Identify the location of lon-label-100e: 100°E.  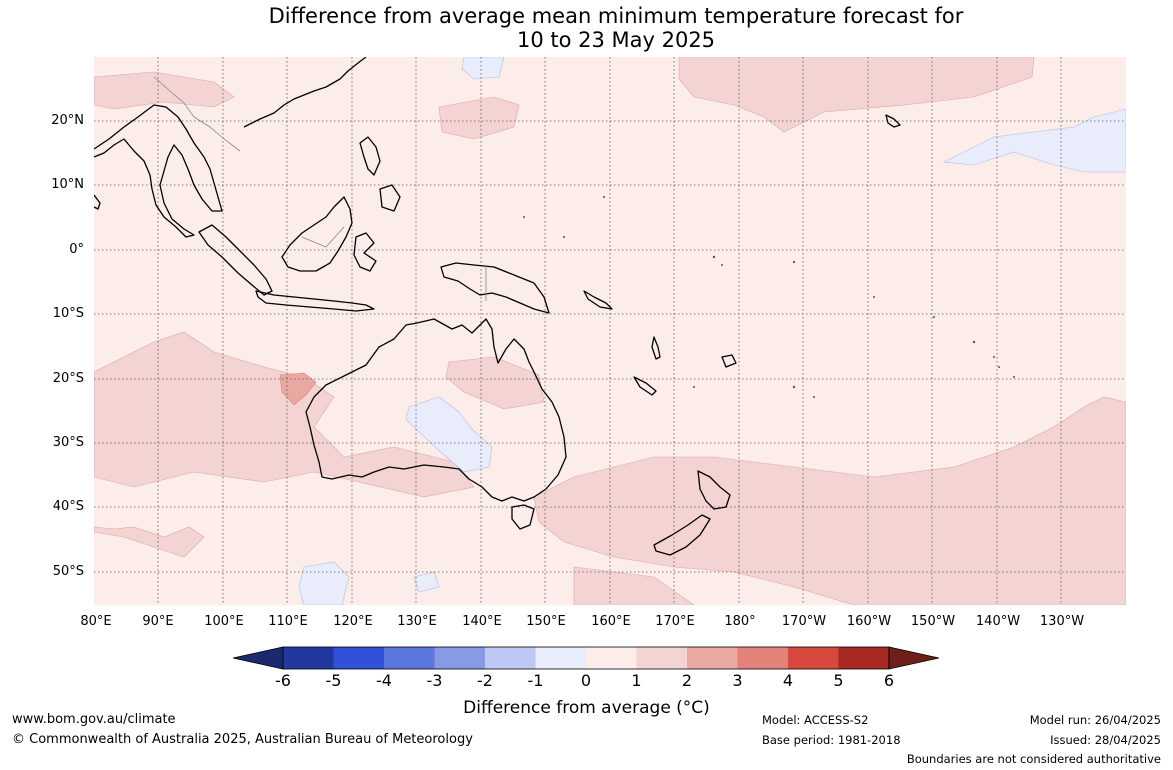
(224, 621).